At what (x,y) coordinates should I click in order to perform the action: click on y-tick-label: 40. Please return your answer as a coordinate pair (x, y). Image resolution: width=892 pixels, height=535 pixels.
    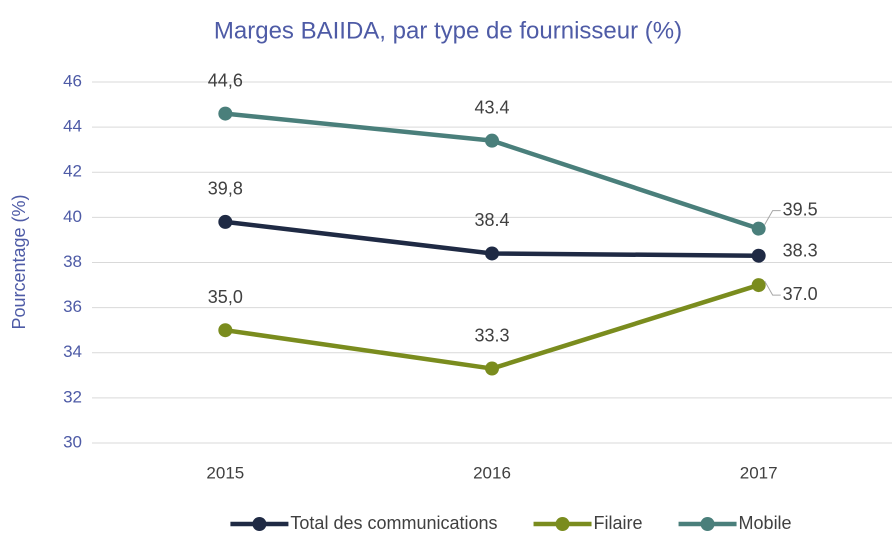
    Looking at the image, I should click on (72, 216).